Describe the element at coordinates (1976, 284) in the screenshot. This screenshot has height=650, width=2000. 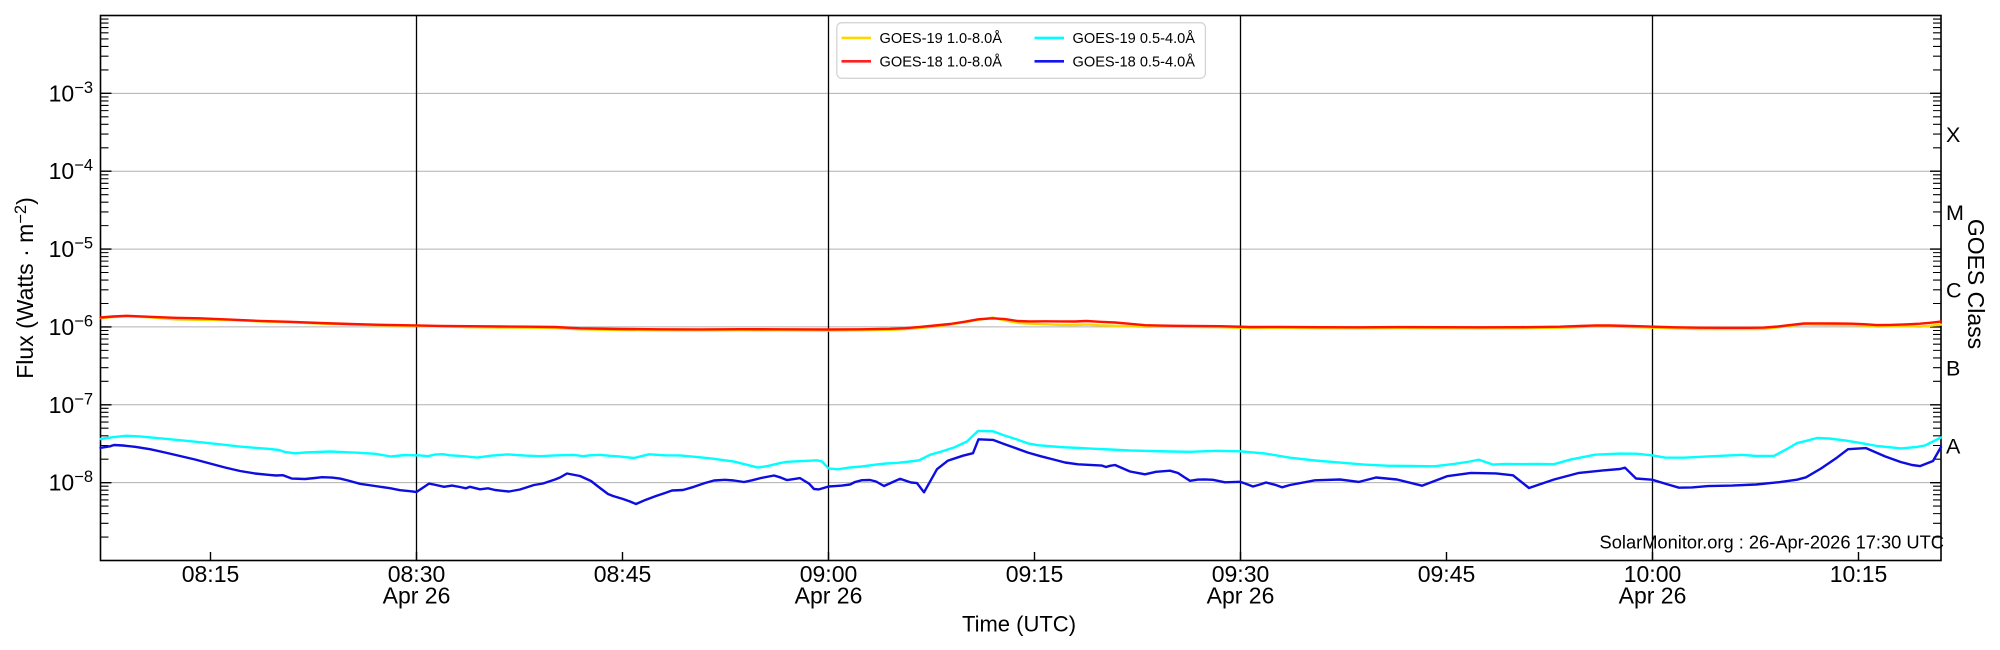
I see `svg-text: GOES Class` at that location.